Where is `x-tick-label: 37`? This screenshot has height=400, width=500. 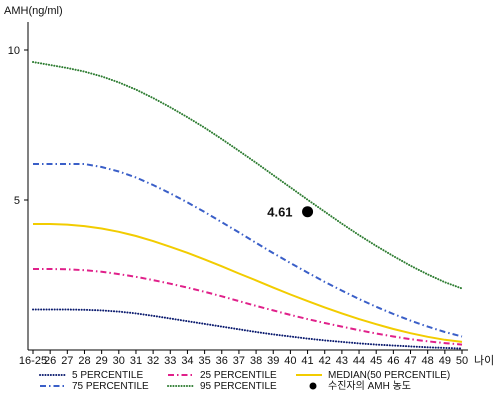 x-tick-label: 37 is located at coordinates (239, 361).